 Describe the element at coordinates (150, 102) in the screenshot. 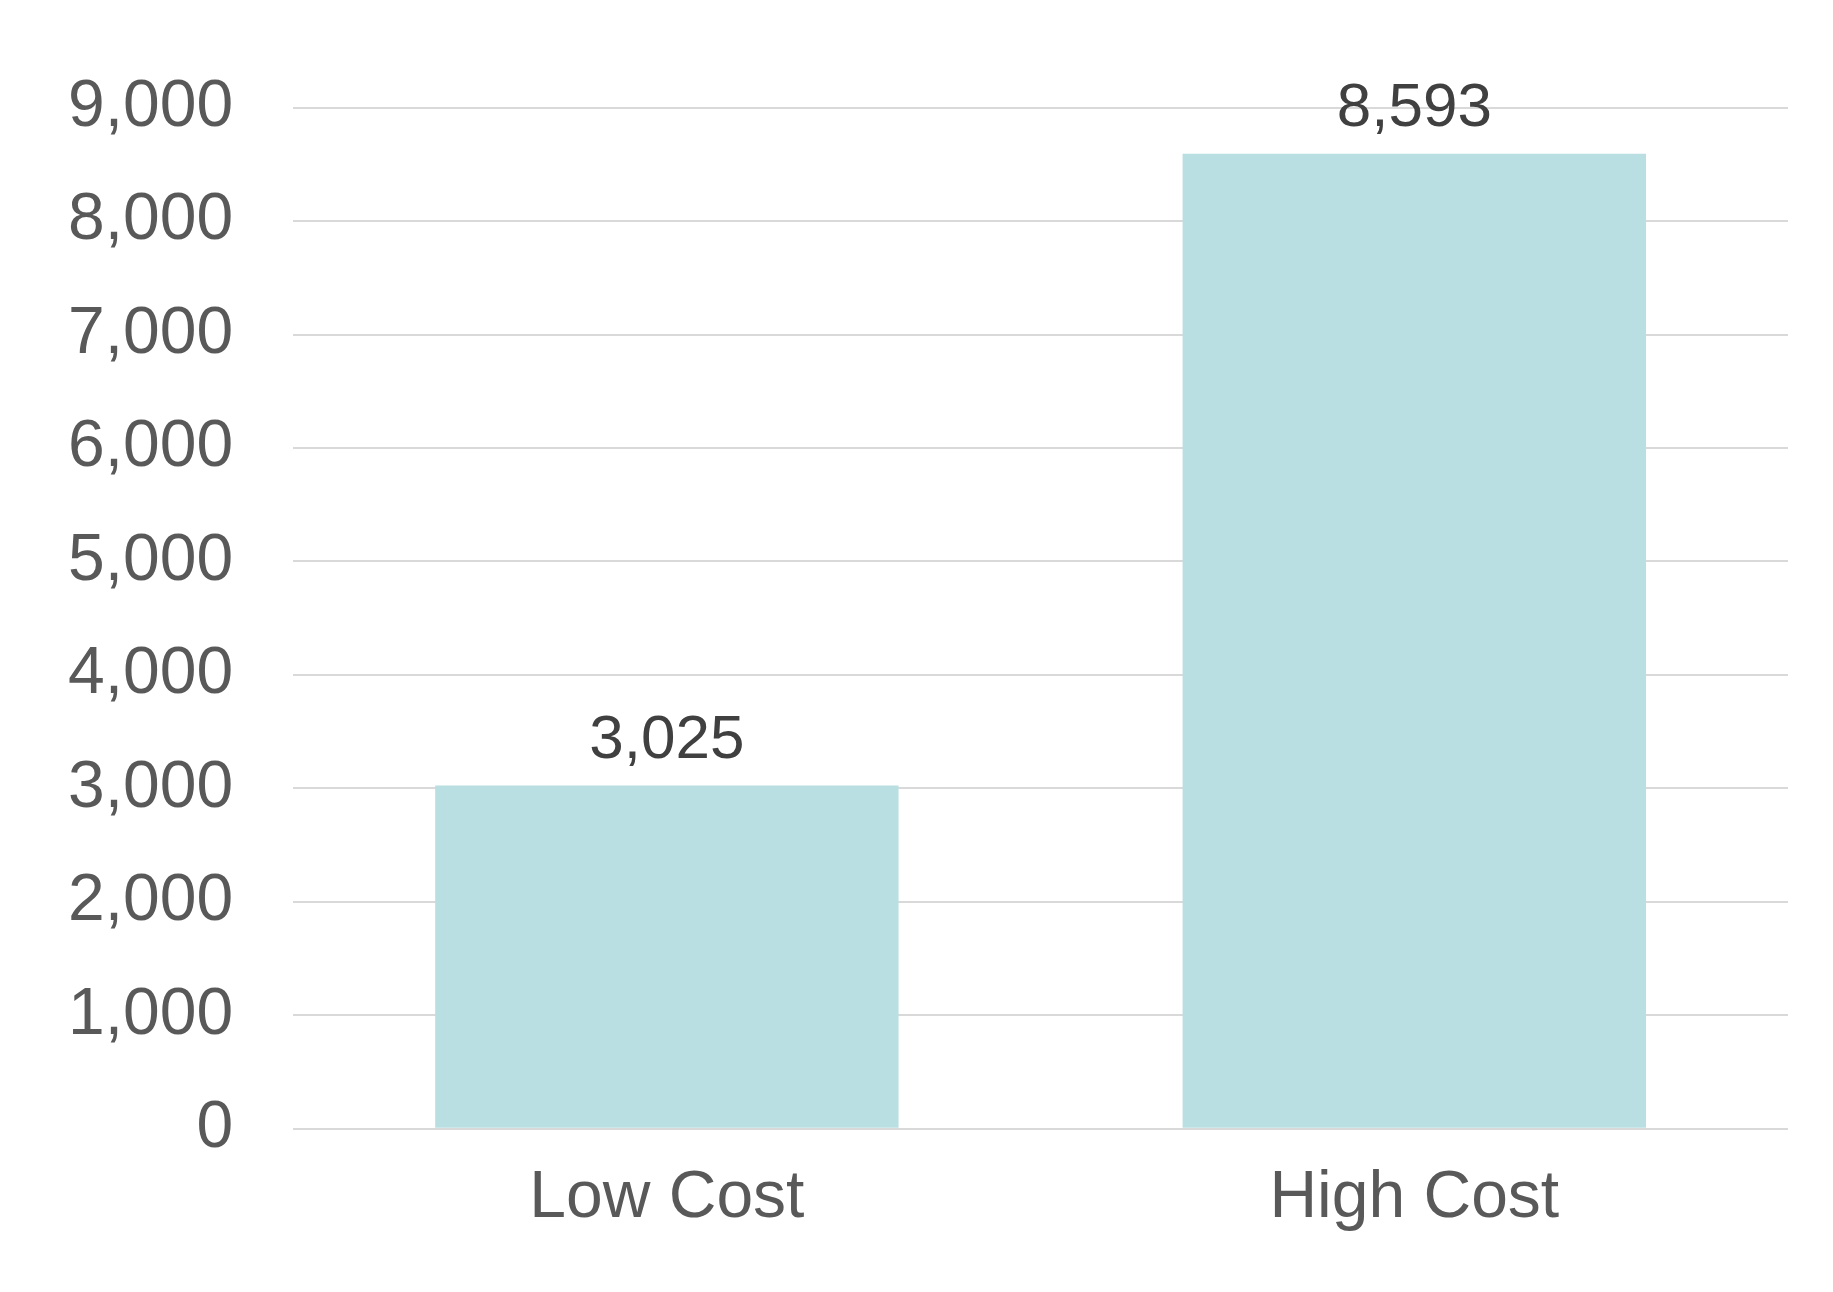

I see `y-tick-label: 9,000` at that location.